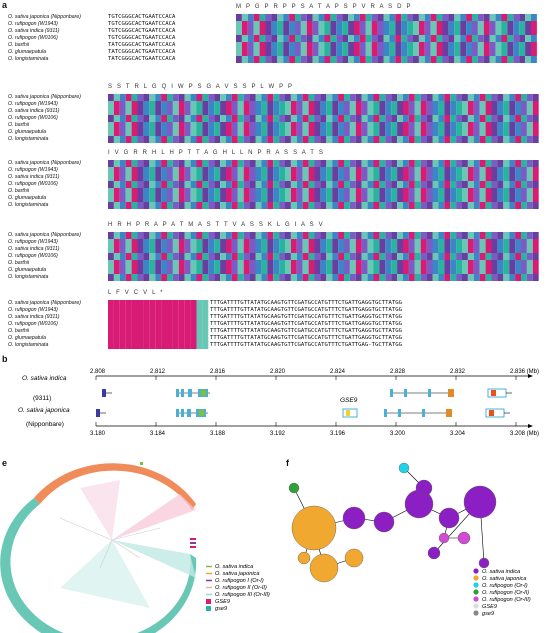 Image resolution: width=554 pixels, height=633 pixels. What do you see at coordinates (323, 7) in the screenshot?
I see `amino-acid-row: M P G P R P P S A T A P S P V R A S D P` at bounding box center [323, 7].